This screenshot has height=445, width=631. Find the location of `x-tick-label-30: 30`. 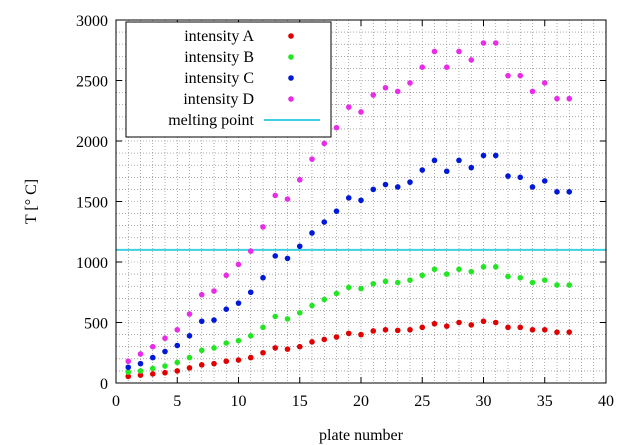

x-tick-label-30: 30 is located at coordinates (484, 401).